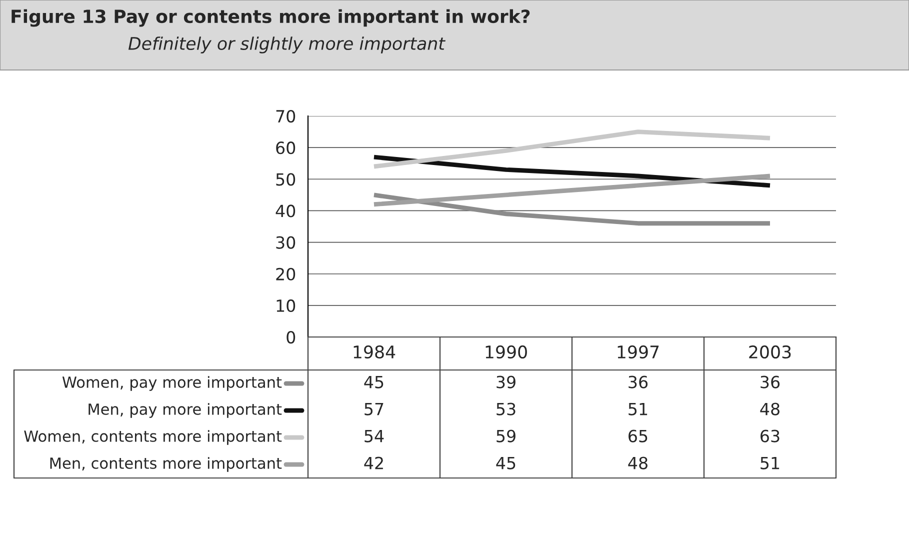 The height and width of the screenshot is (540, 909). I want to click on x-tick-label: 2003, so click(770, 352).